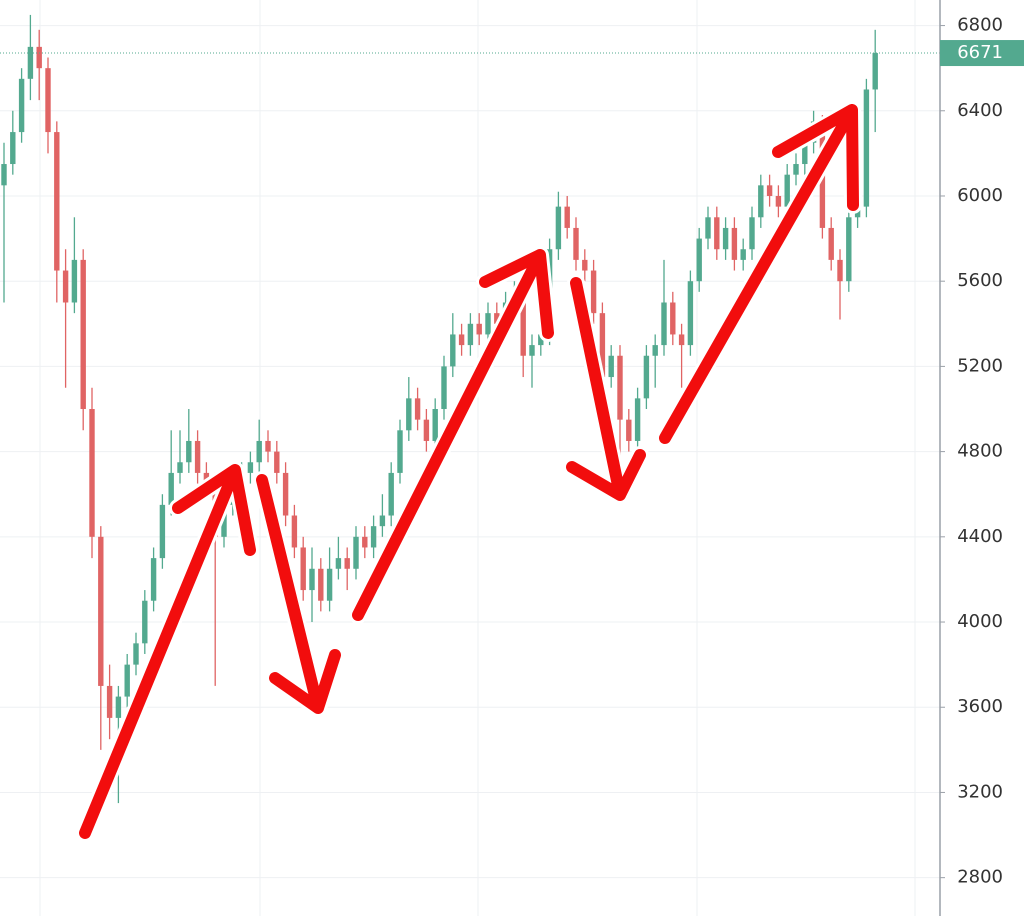 The width and height of the screenshot is (1024, 916). Describe the element at coordinates (980, 536) in the screenshot. I see `y-tick-label: 4400` at that location.